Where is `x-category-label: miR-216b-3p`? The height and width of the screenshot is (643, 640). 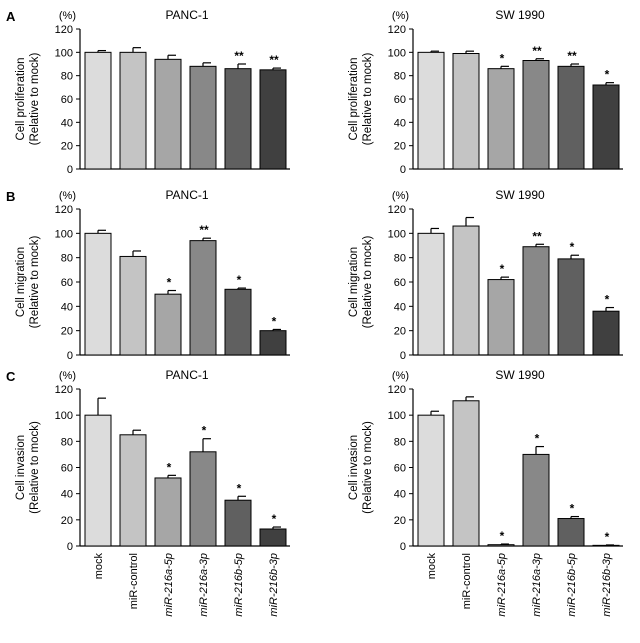 x-category-label: miR-216b-3p is located at coordinates (607, 585).